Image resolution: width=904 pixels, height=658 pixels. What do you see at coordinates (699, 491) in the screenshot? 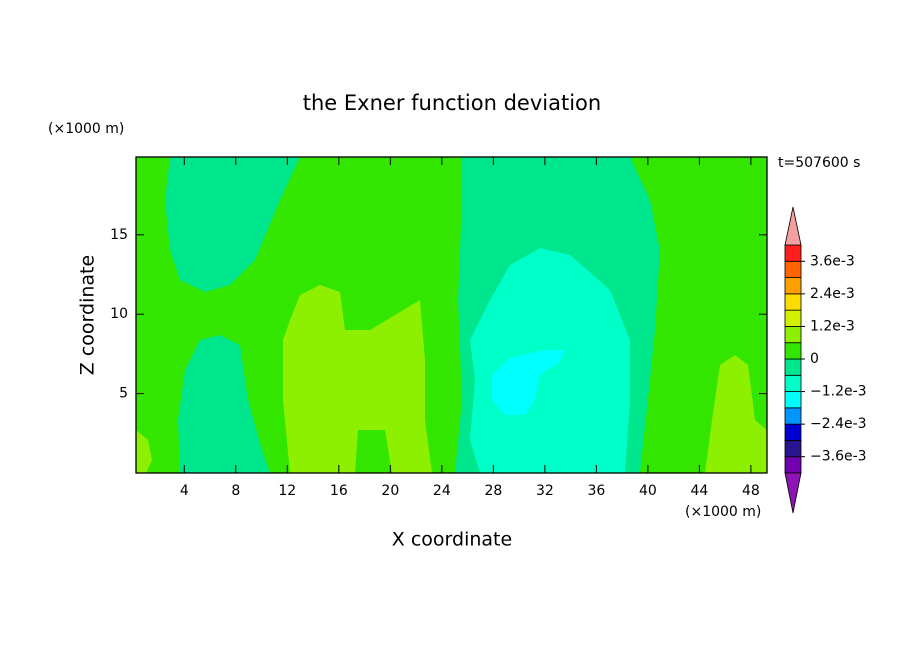
I see `x-tick-label: 44` at bounding box center [699, 491].